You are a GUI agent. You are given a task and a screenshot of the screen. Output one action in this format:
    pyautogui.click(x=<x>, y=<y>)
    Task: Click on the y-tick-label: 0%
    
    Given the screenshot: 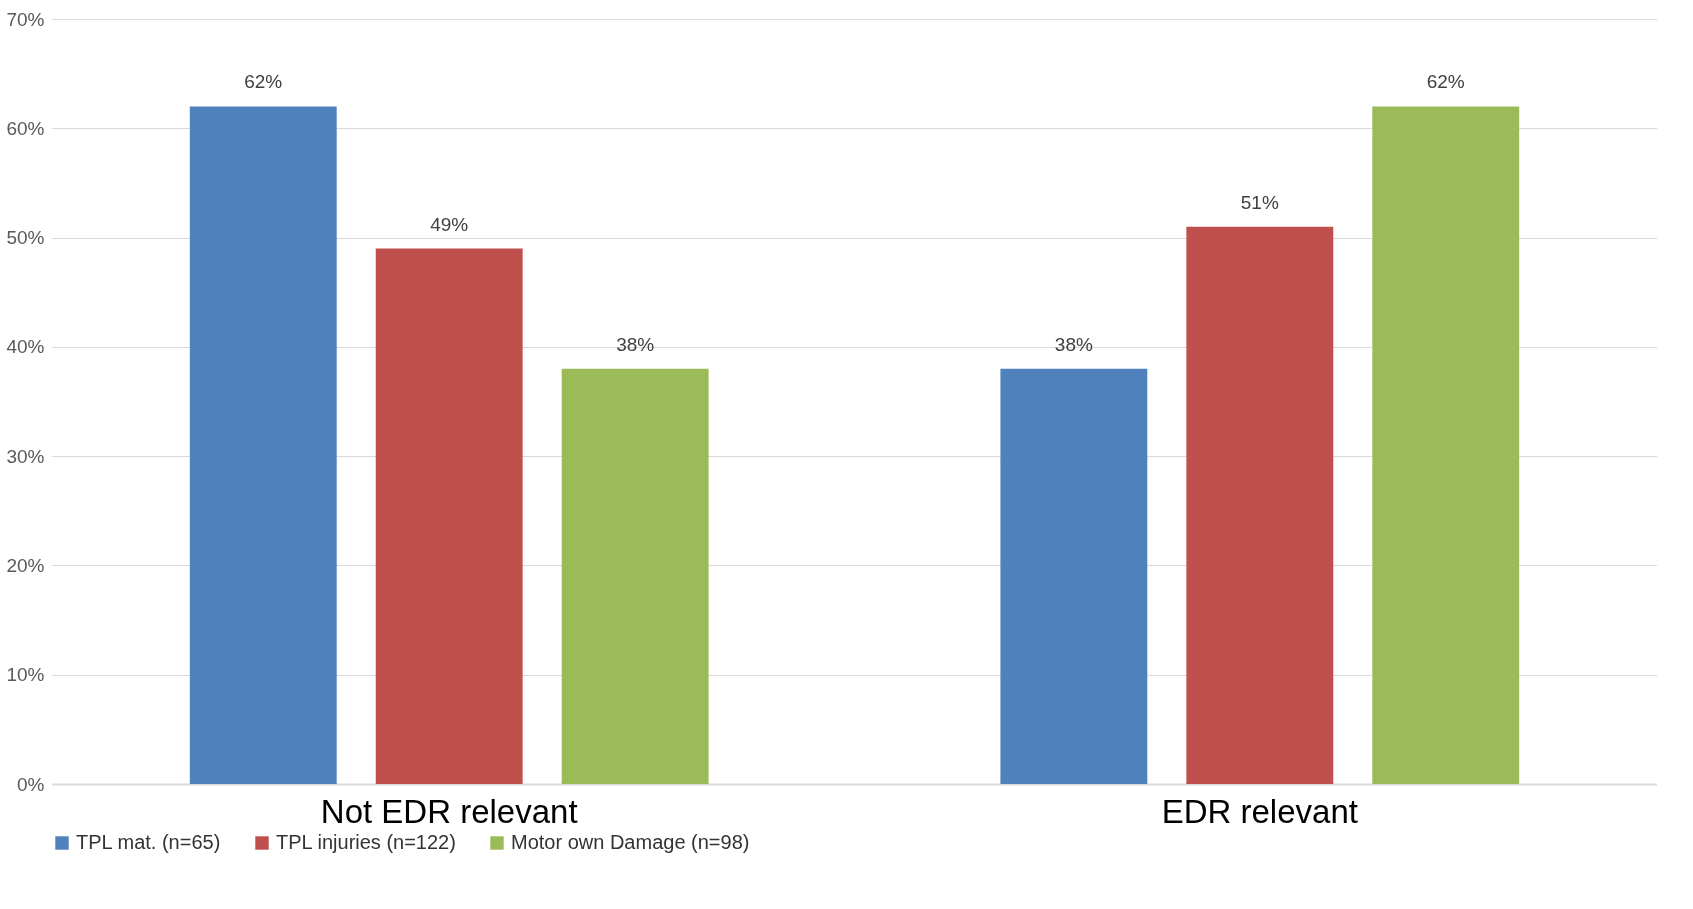 What is the action you would take?
    pyautogui.click(x=31, y=784)
    